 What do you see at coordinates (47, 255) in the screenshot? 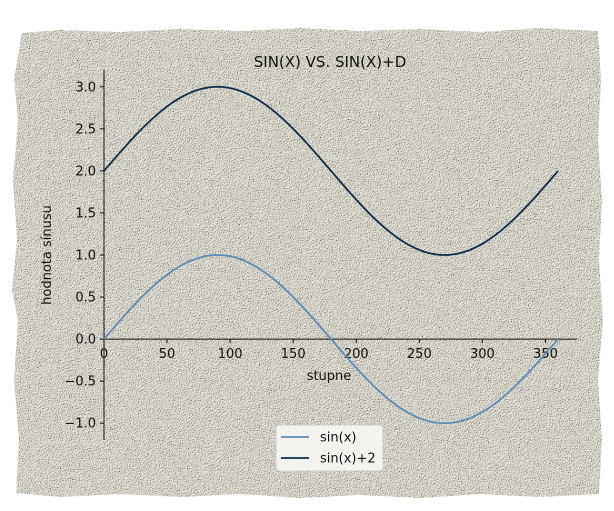
I see `y-axis-label: hodnota sínusu` at bounding box center [47, 255].